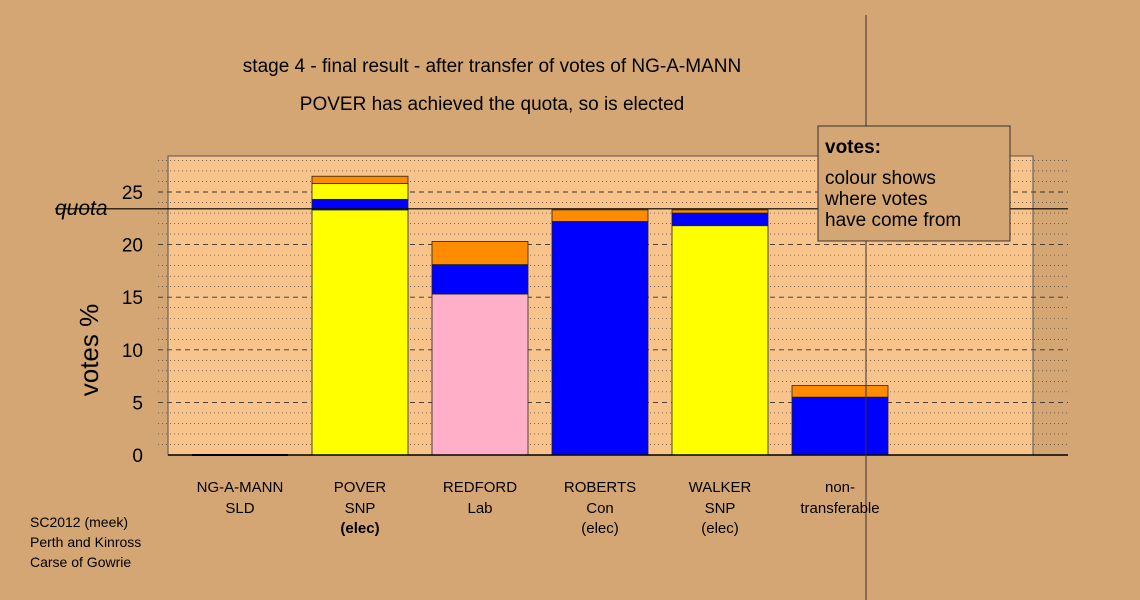  What do you see at coordinates (480, 487) in the screenshot?
I see `x-label-name: REDFORD` at bounding box center [480, 487].